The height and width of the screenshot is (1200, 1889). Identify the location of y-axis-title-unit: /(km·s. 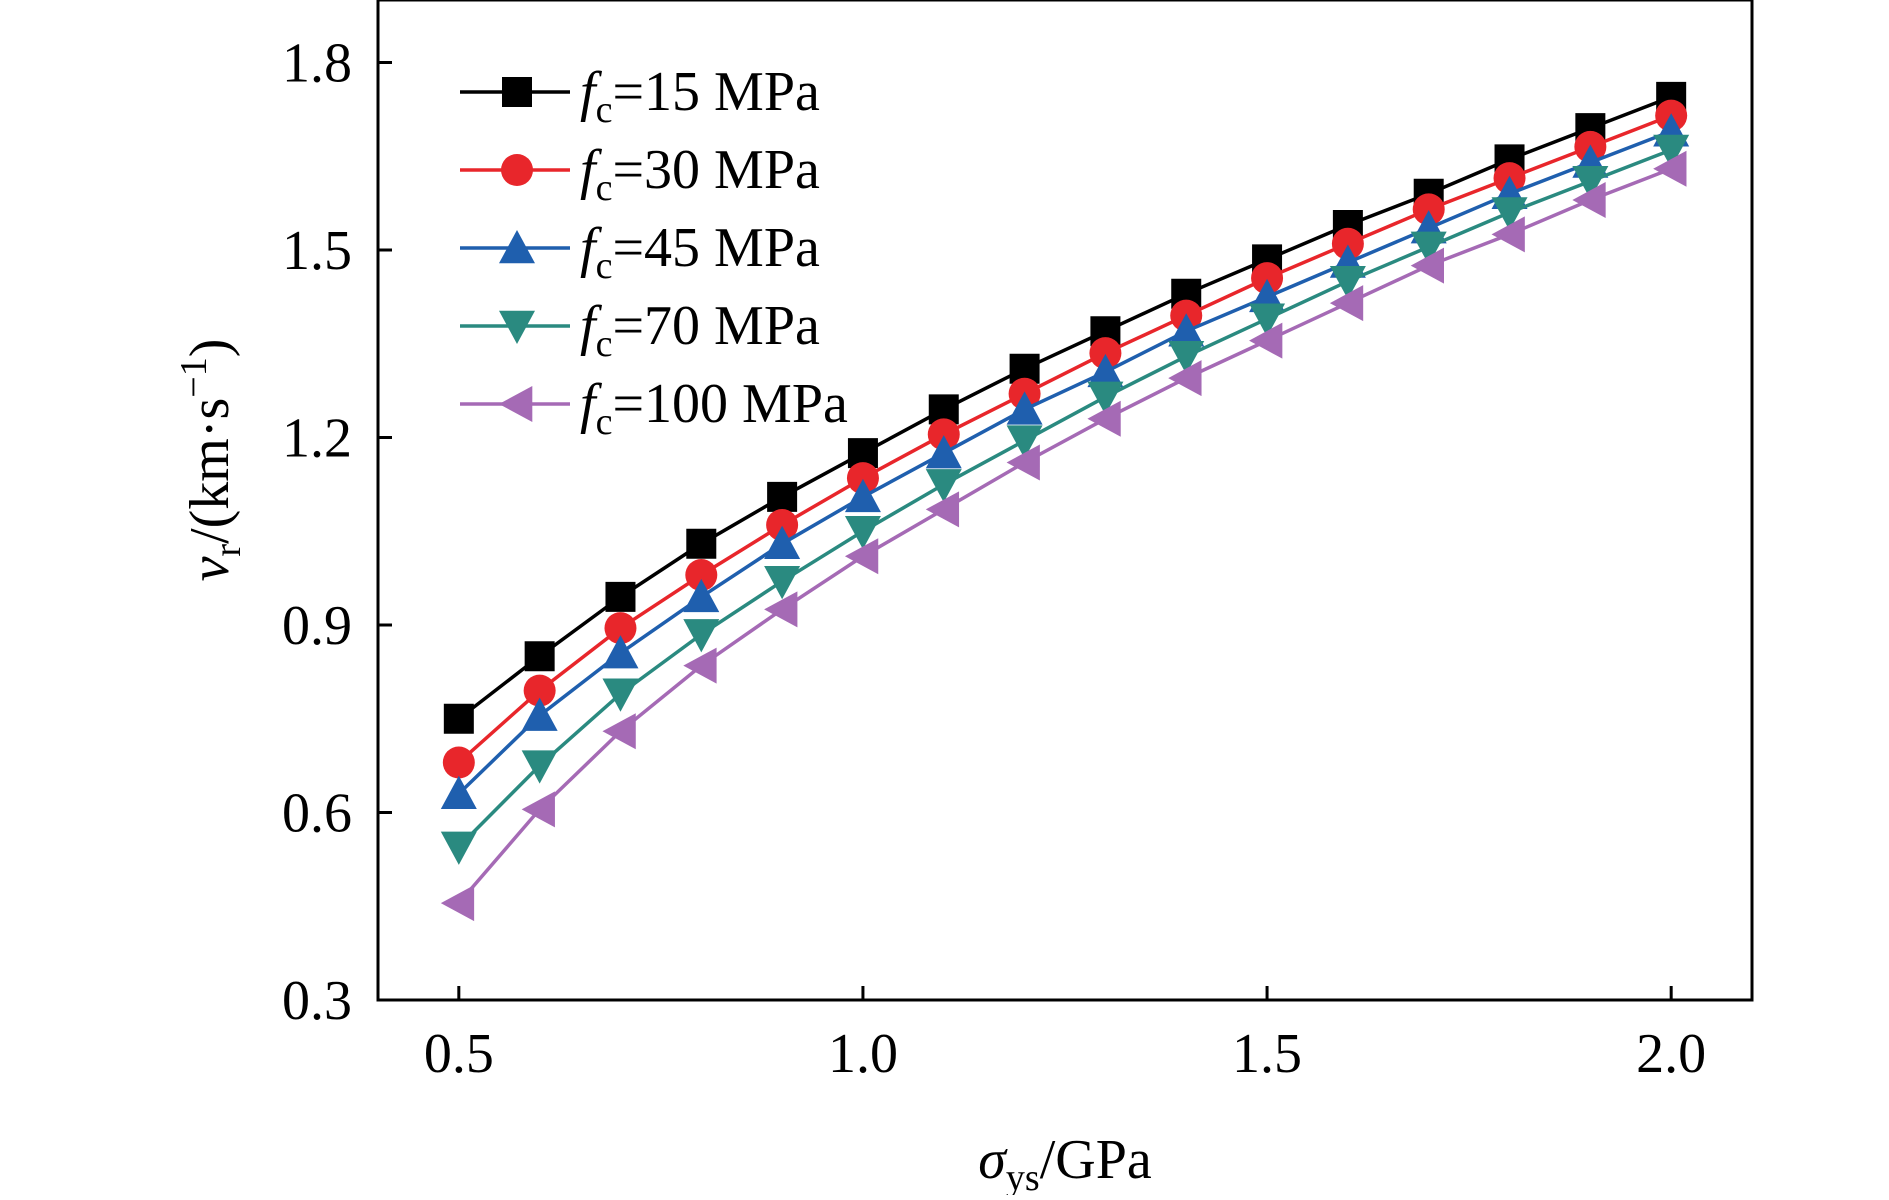
(210, 471).